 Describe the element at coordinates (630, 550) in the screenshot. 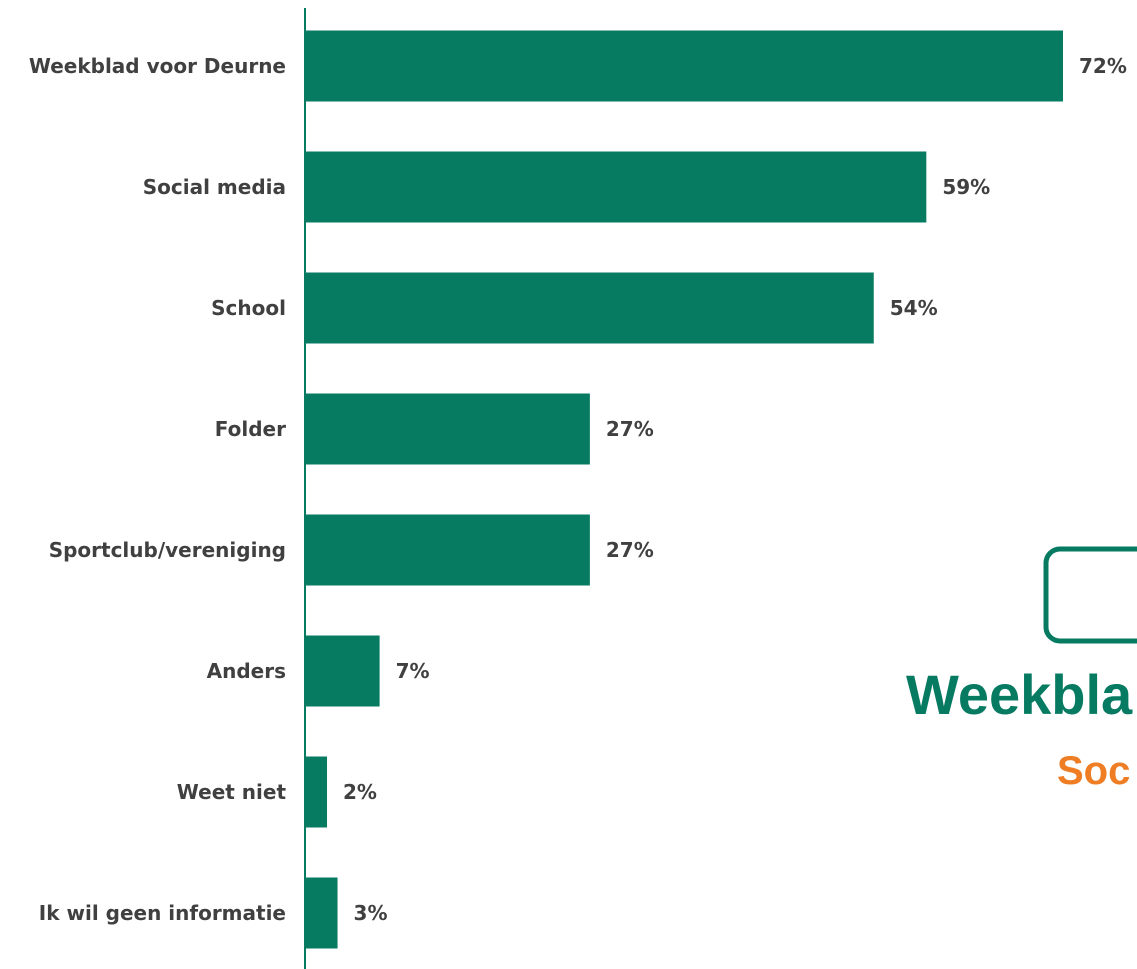

I see `value-label-sportclub-vereniging: 27%` at that location.